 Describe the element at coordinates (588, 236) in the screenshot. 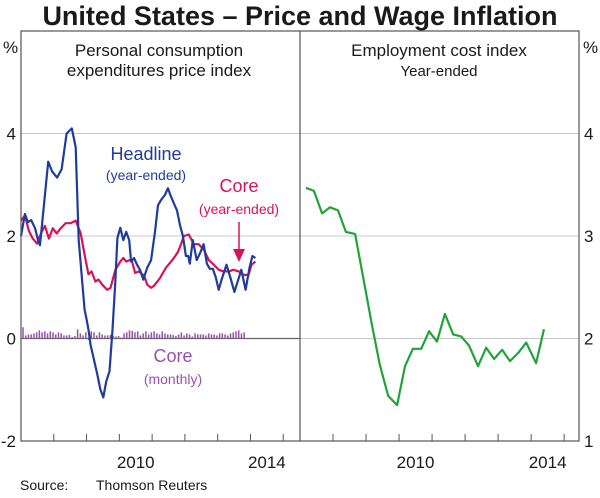

I see `y-tick-label: 3` at that location.